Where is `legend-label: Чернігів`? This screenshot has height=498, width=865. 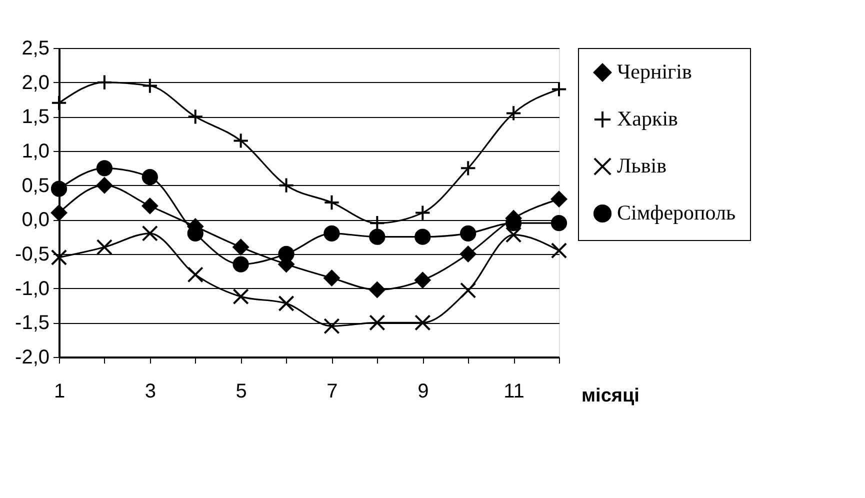
legend-label: Чернігів is located at coordinates (654, 72).